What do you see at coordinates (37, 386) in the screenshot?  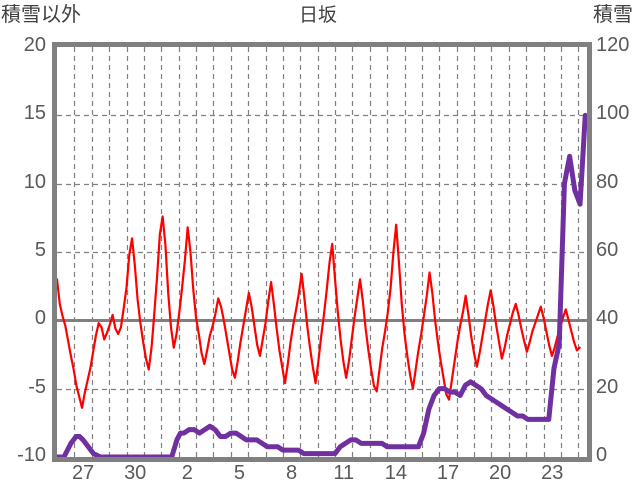 I see `left-tick-label: -5` at bounding box center [37, 386].